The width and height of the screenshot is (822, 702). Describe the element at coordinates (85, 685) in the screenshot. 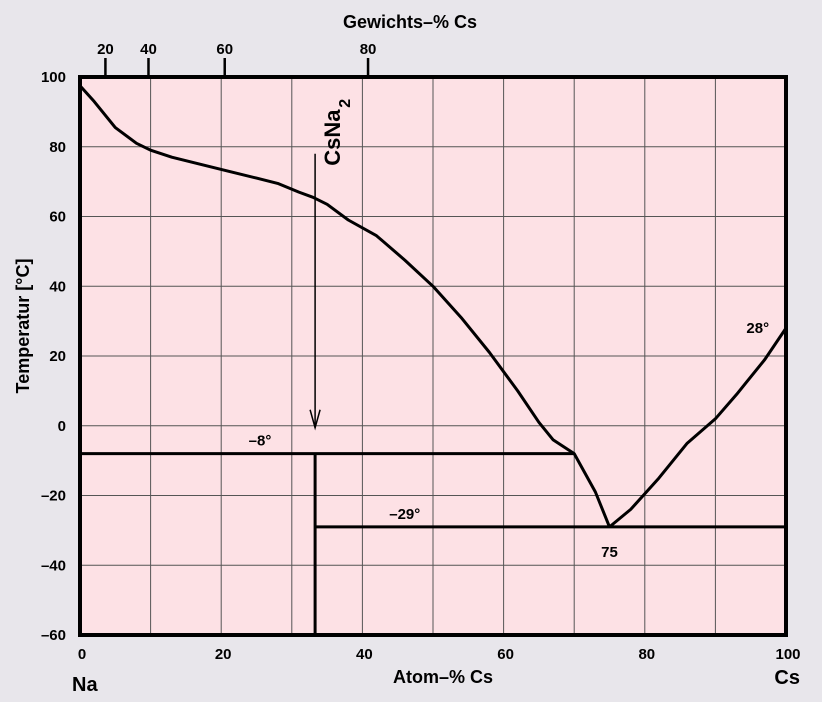

I see `na-end-label: Na` at that location.